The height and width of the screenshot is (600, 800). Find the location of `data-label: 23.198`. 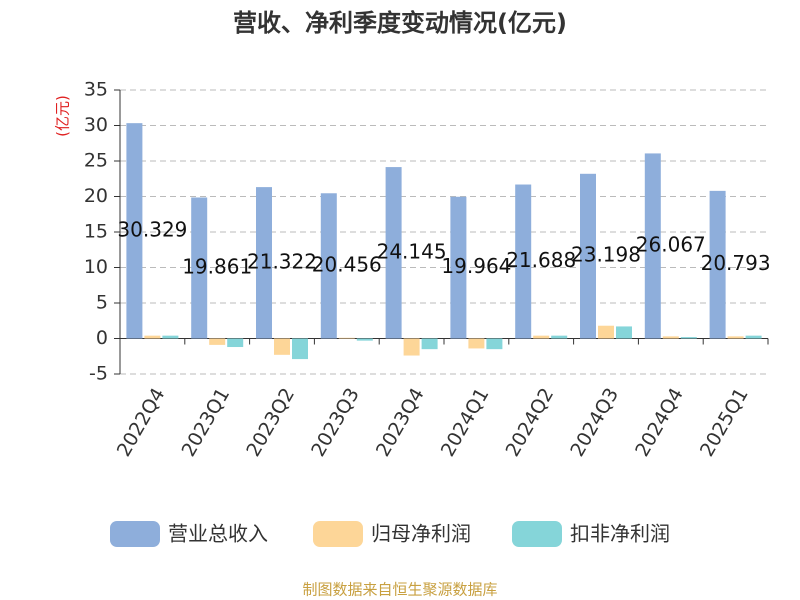

data-label: 23.198 is located at coordinates (606, 255).